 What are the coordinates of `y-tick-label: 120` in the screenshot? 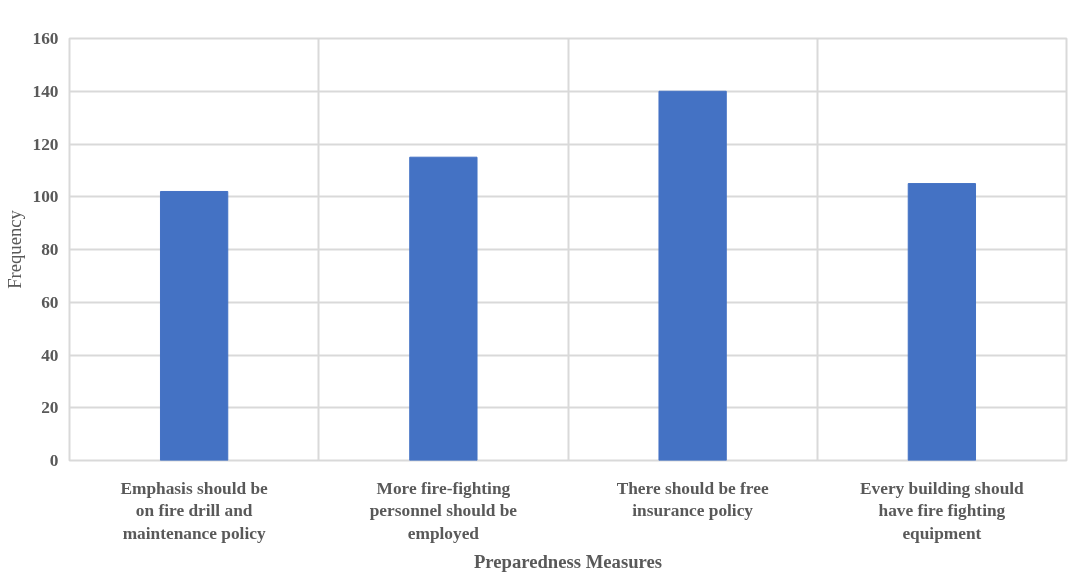 It's located at (45, 144).